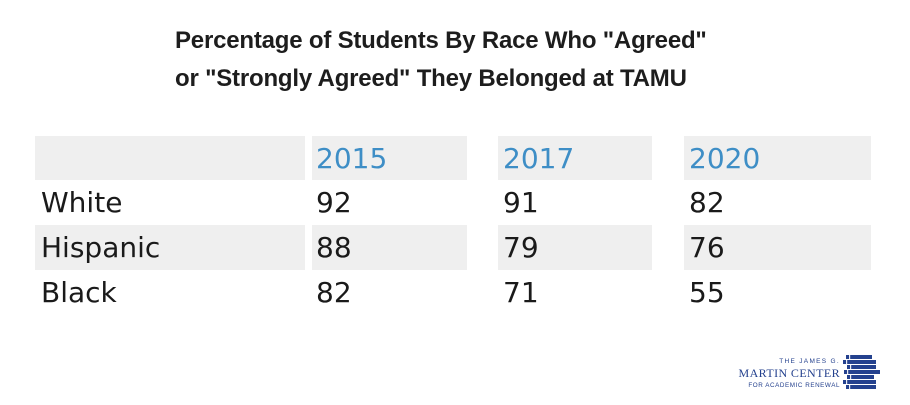  Describe the element at coordinates (777, 247) in the screenshot. I see `cell-value: 76` at that location.